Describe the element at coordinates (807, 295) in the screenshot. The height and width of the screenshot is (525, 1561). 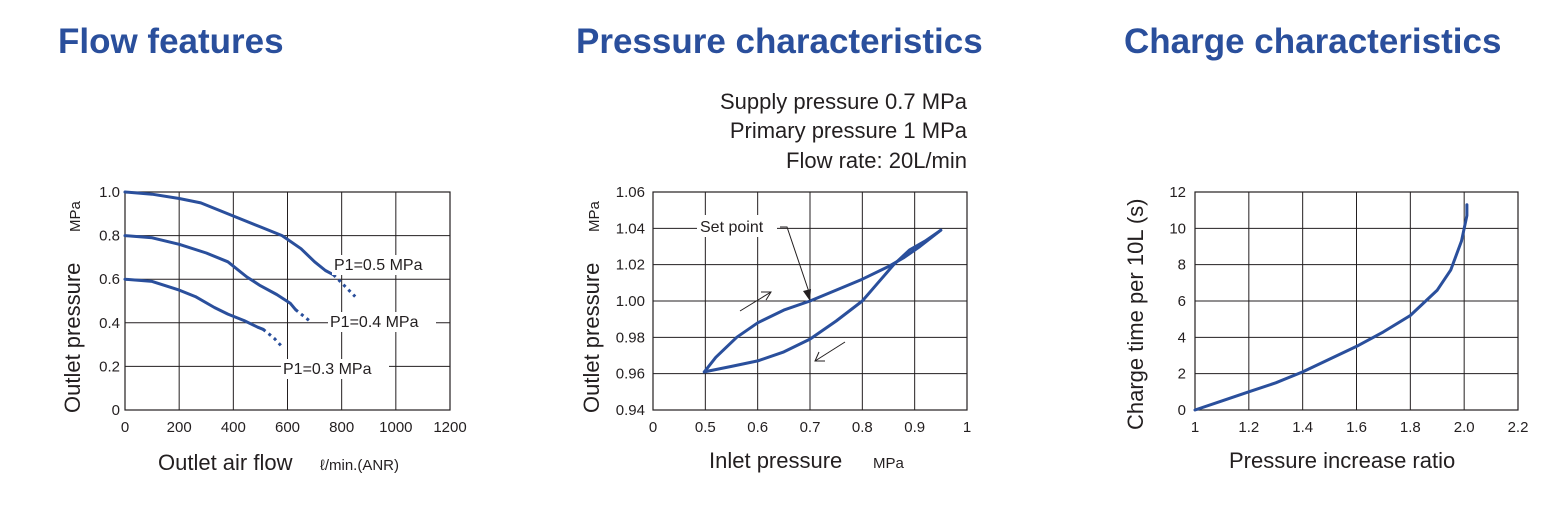
I see `set-point-arrowhead` at that location.